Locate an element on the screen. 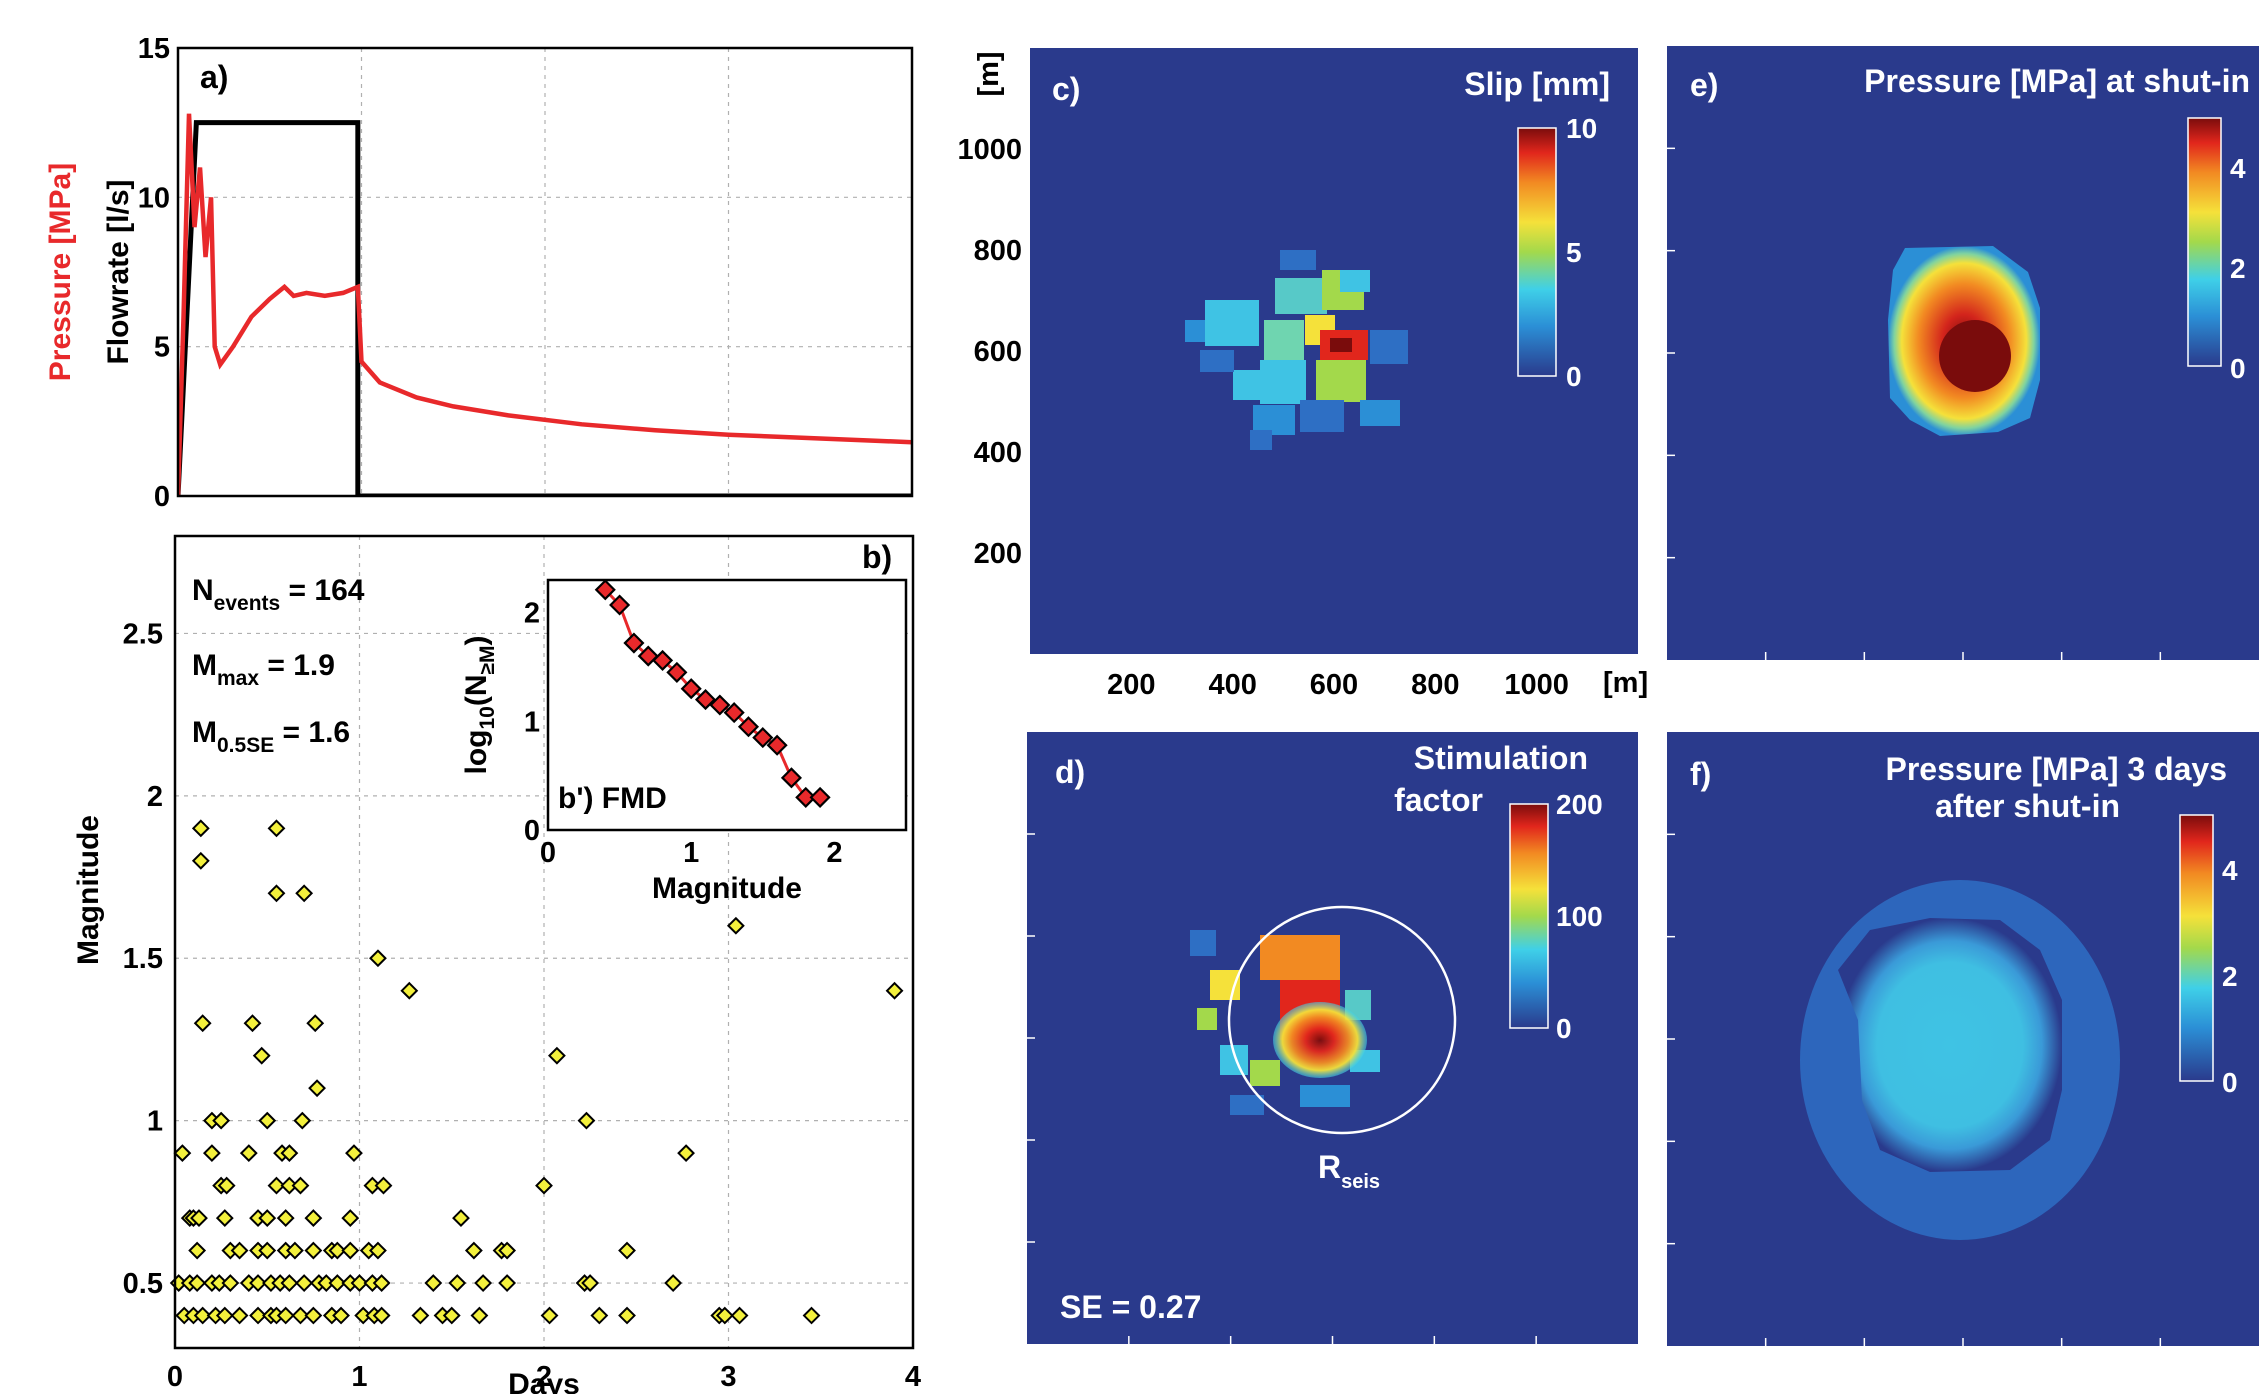 Image resolution: width=2259 pixels, height=1394 pixels. panel-a-ytick-label: 15 is located at coordinates (154, 49).